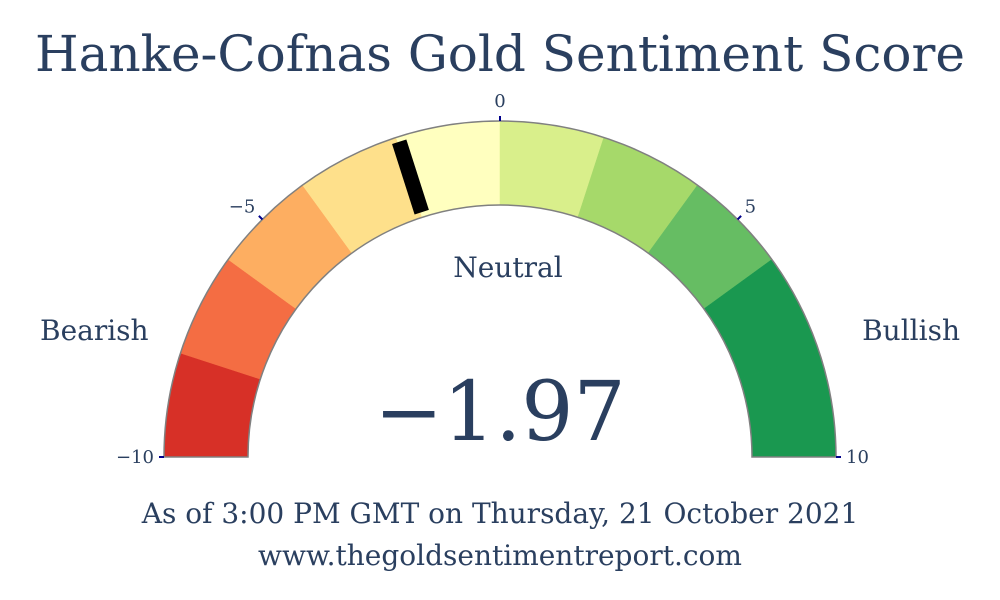 The width and height of the screenshot is (1000, 600). Describe the element at coordinates (750, 206) in the screenshot. I see `gauge-tick-label: 5` at that location.